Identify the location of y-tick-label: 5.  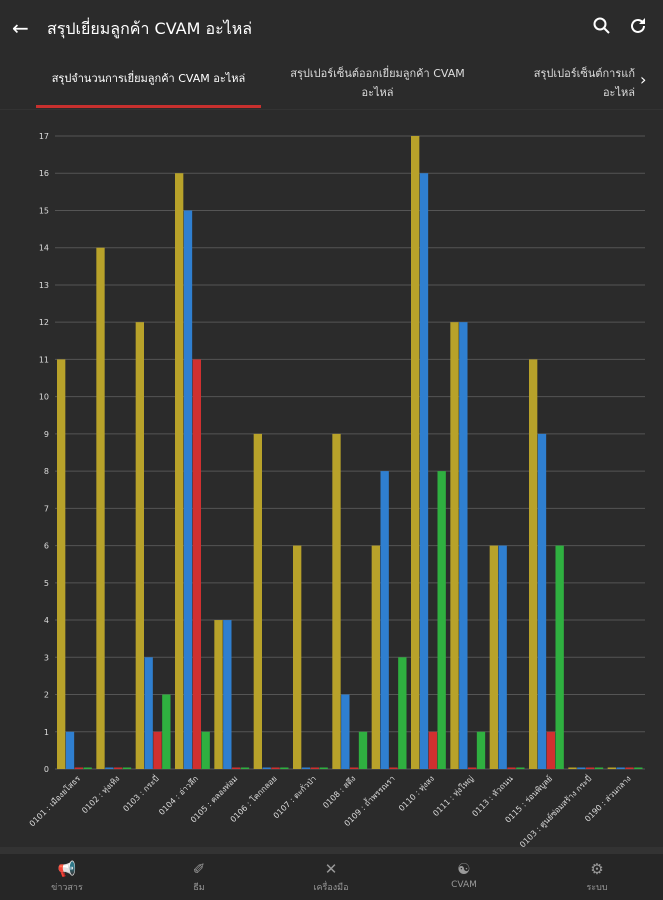
(46, 583).